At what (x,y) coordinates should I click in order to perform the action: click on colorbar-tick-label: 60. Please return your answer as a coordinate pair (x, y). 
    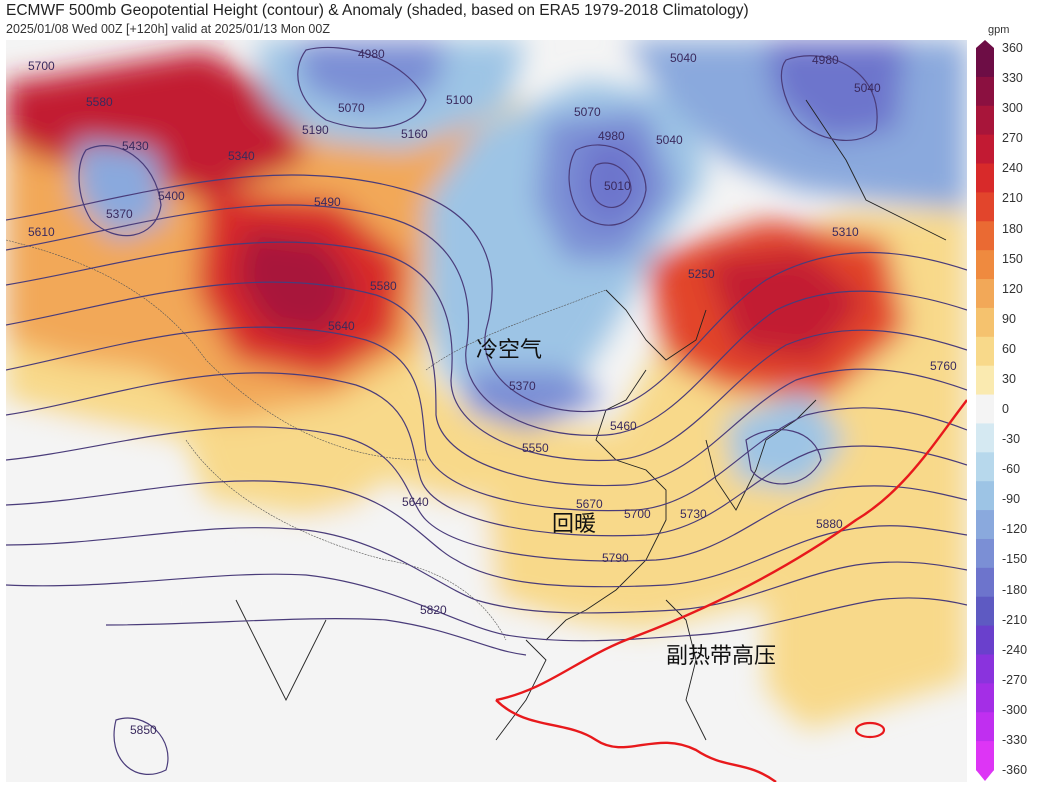
    Looking at the image, I should click on (1009, 348).